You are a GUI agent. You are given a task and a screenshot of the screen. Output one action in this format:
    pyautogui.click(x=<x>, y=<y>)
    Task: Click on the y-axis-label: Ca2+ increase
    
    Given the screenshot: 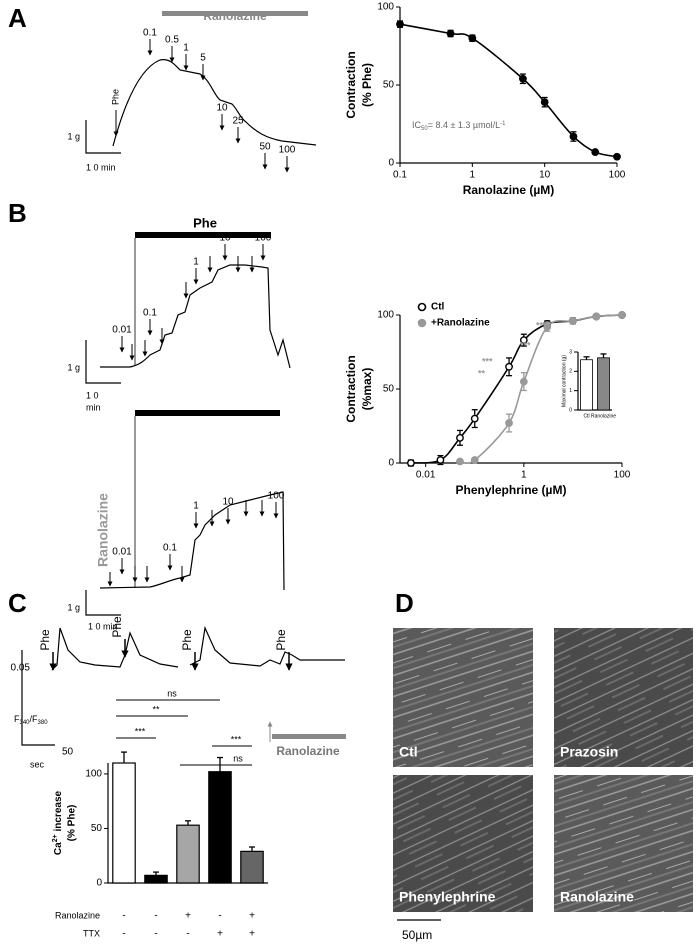 What is the action you would take?
    pyautogui.click(x=58, y=822)
    